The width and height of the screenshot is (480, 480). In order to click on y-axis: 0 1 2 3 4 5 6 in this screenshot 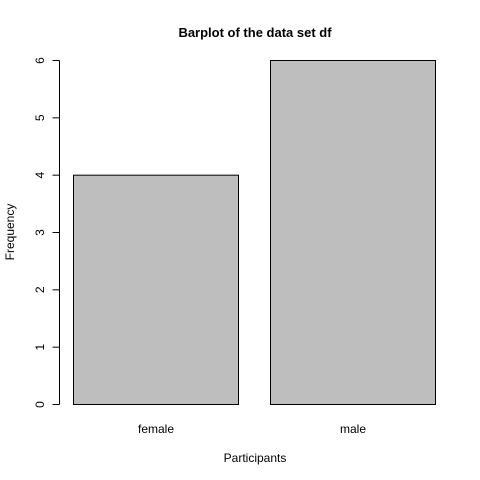, I will do `click(46, 232)`.